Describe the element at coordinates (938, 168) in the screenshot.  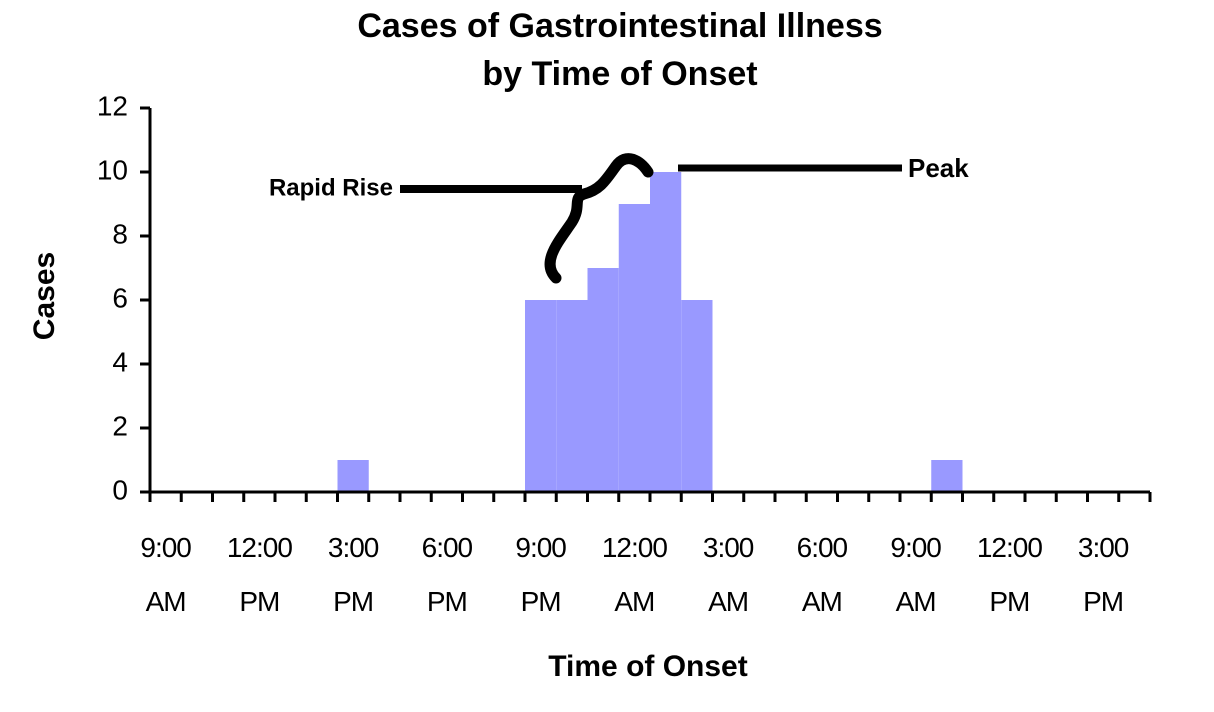
I see `annotation: Peak` at that location.